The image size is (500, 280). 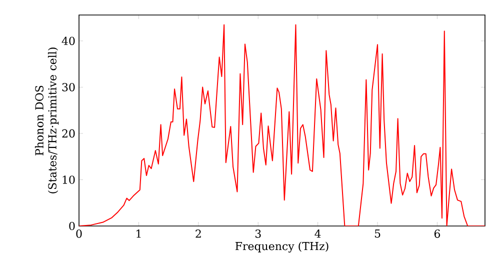 What do you see at coordinates (68, 180) in the screenshot?
I see `y-tick-label: 10` at bounding box center [68, 180].